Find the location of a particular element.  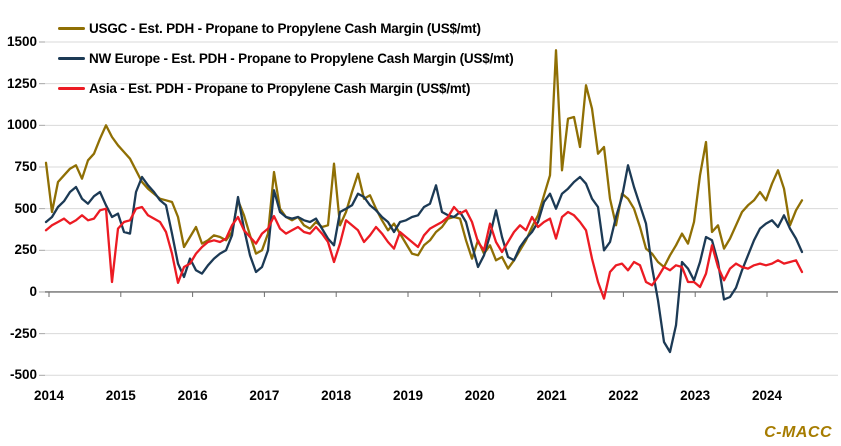

watermark: C-MACC is located at coordinates (798, 432).